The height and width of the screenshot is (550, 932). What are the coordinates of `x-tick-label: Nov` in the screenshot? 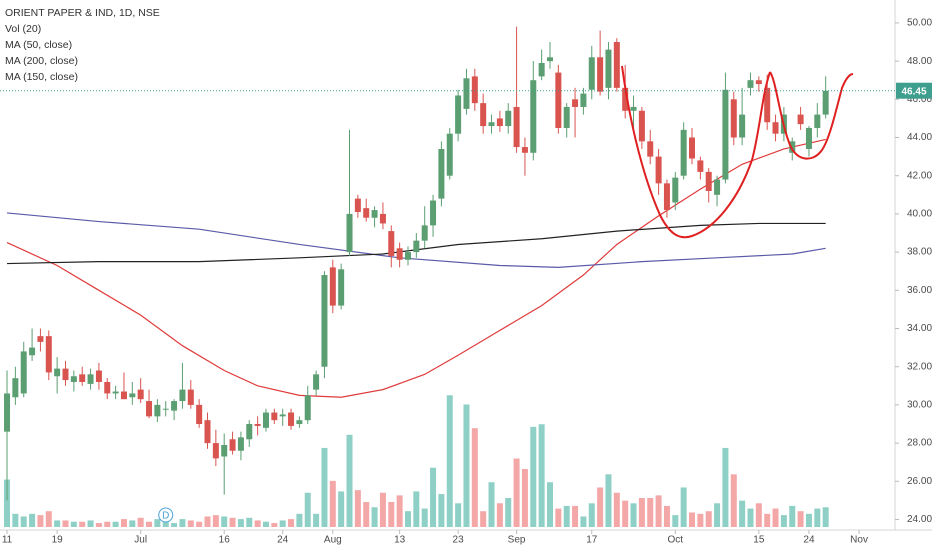 It's located at (859, 540).